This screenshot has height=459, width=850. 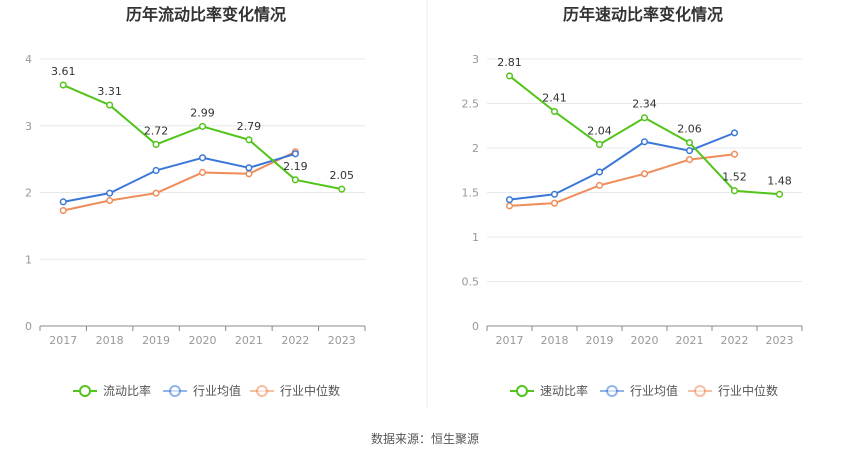 I want to click on data-label: 2.04, so click(x=599, y=130).